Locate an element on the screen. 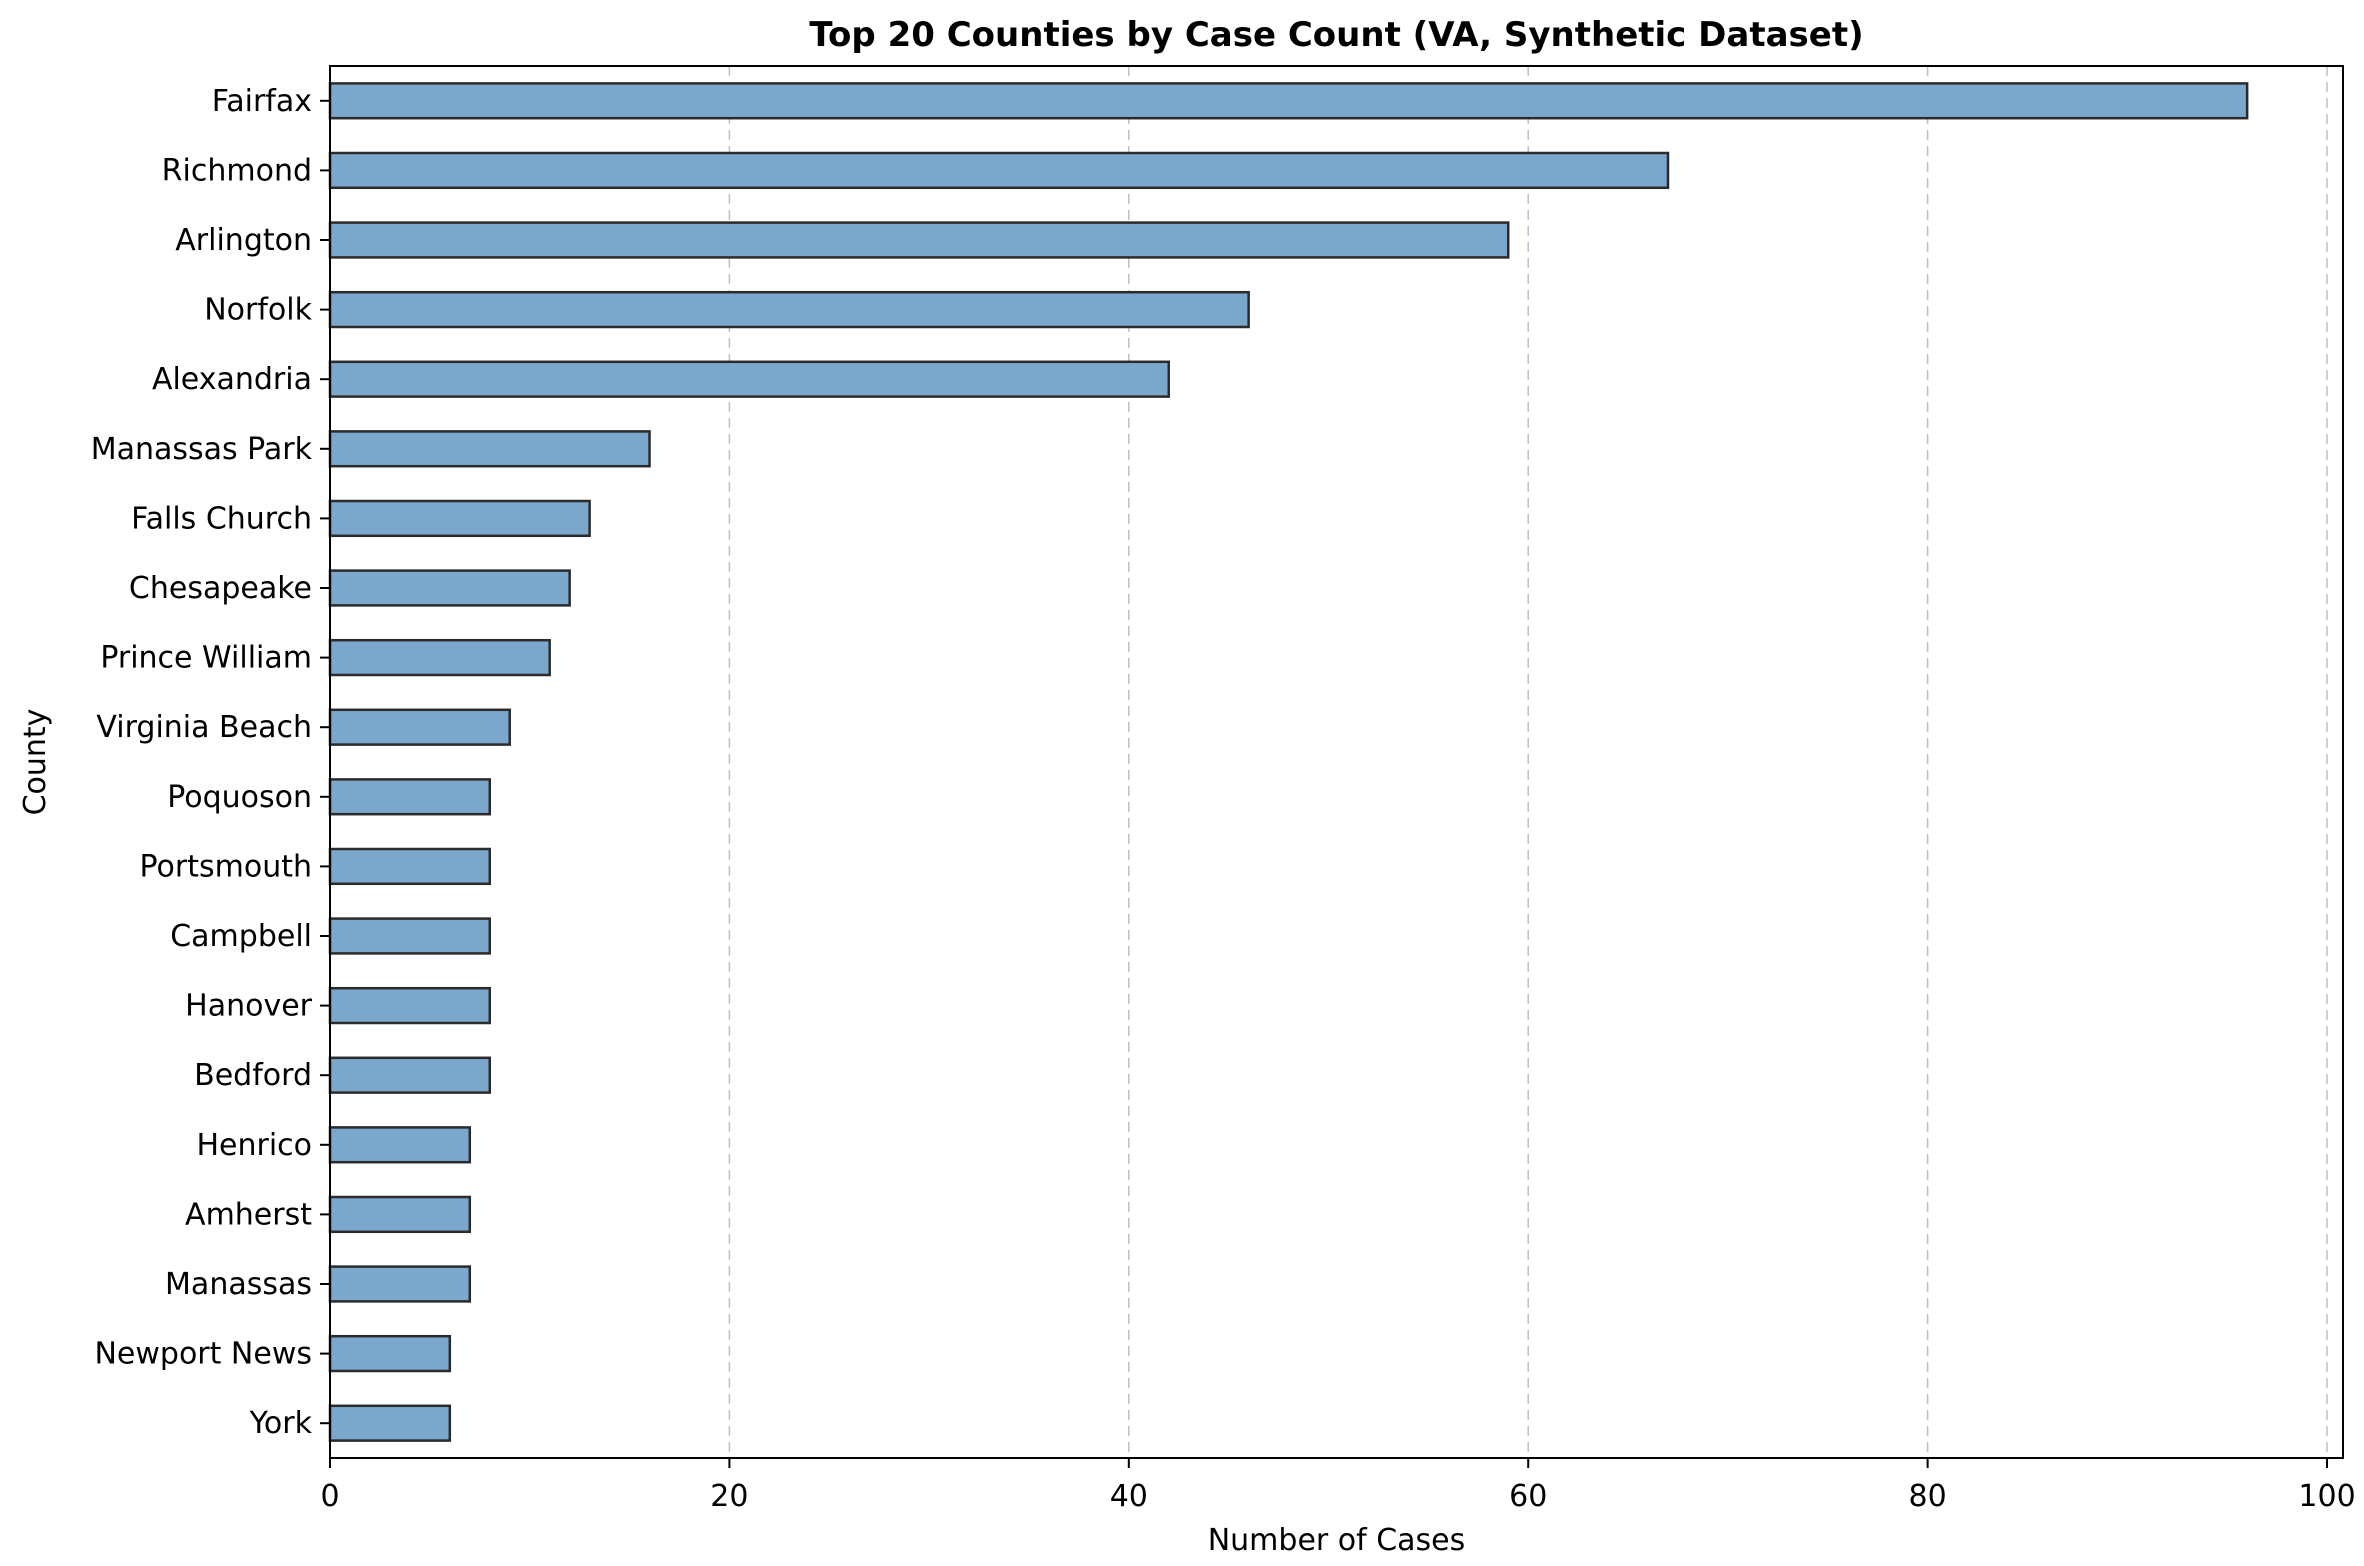 This screenshot has width=2364, height=1566. y-tick-label: Bedford is located at coordinates (253, 1075).